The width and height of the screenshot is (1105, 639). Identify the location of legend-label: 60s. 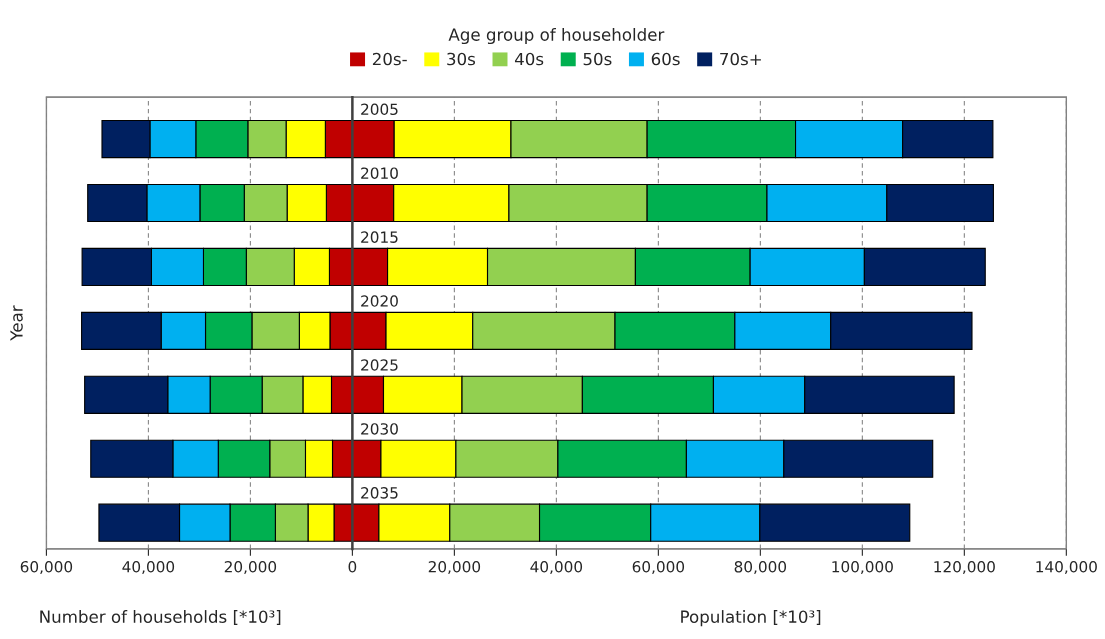
(665, 59).